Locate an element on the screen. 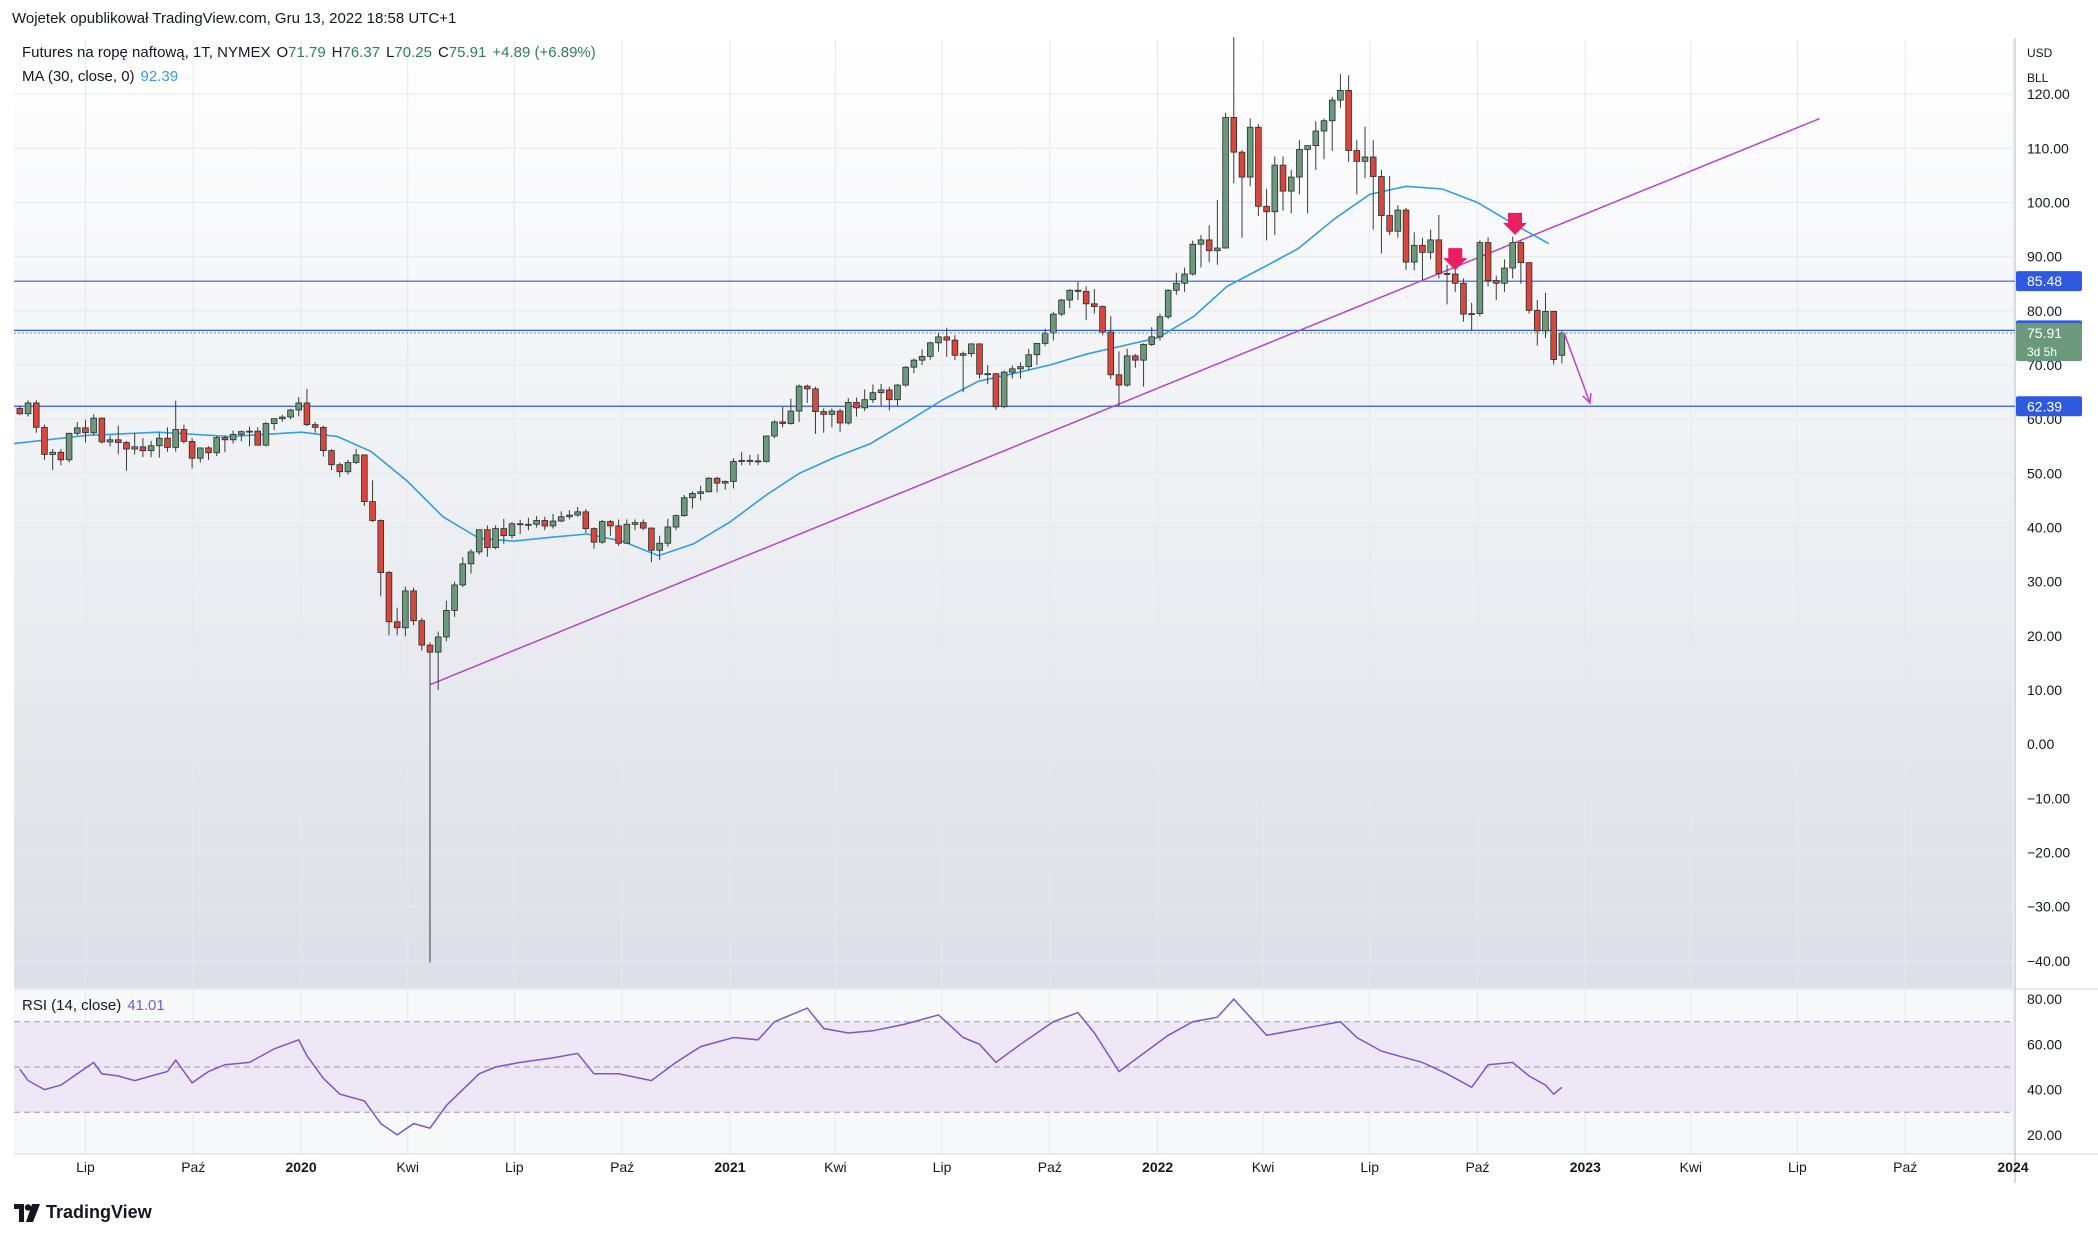 This screenshot has width=2098, height=1235. rsi-line is located at coordinates (791, 1066).